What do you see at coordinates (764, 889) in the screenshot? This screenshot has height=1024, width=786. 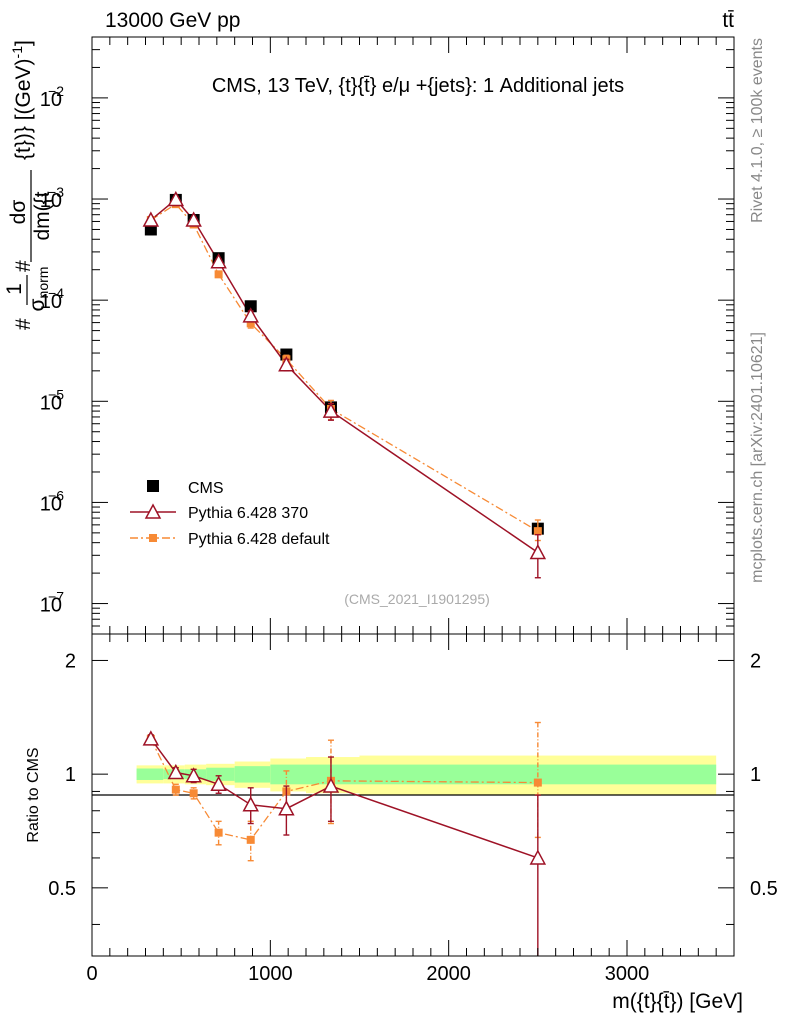 I see `ratio-y-tick-label-right: 0.5` at bounding box center [764, 889].